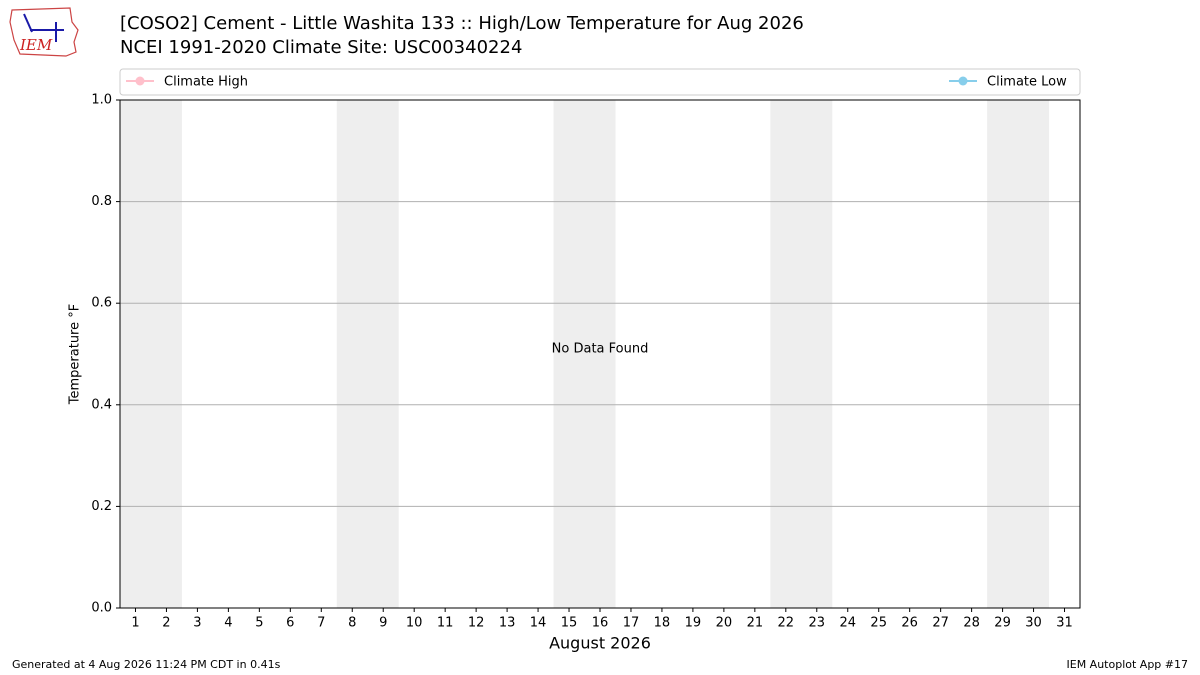 Image resolution: width=1200 pixels, height=675 pixels. What do you see at coordinates (600, 82) in the screenshot?
I see `legend` at bounding box center [600, 82].